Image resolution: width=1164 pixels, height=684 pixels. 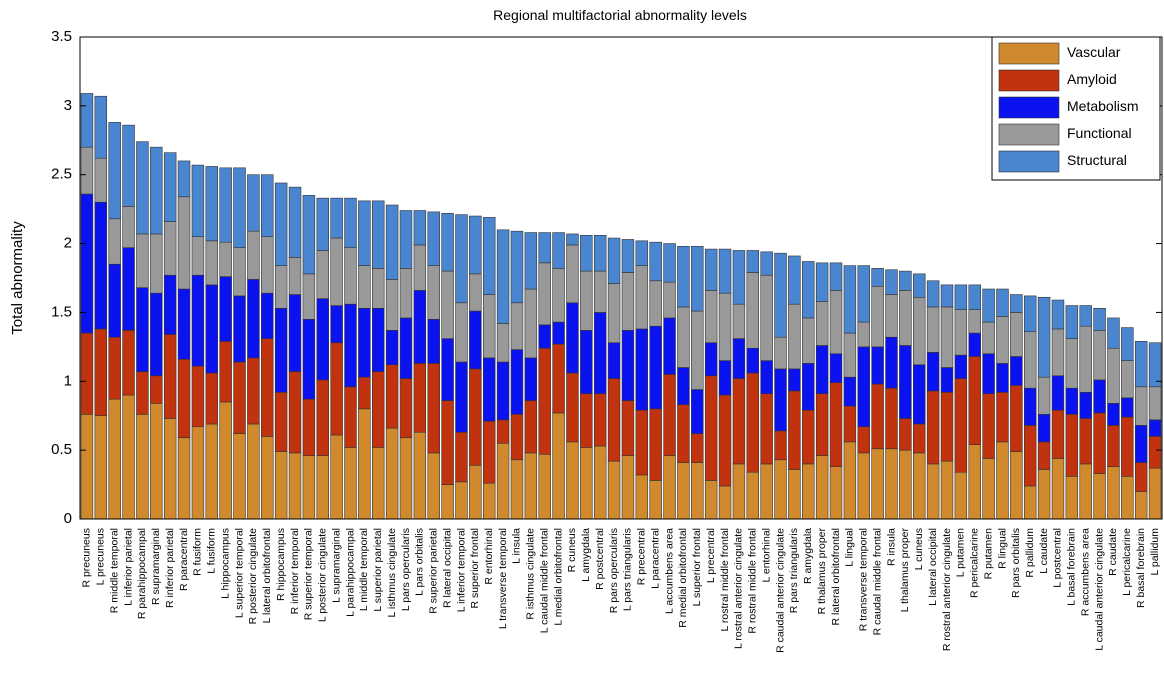 I want to click on x-tick-label: R inferior temporal, so click(x=295, y=571).